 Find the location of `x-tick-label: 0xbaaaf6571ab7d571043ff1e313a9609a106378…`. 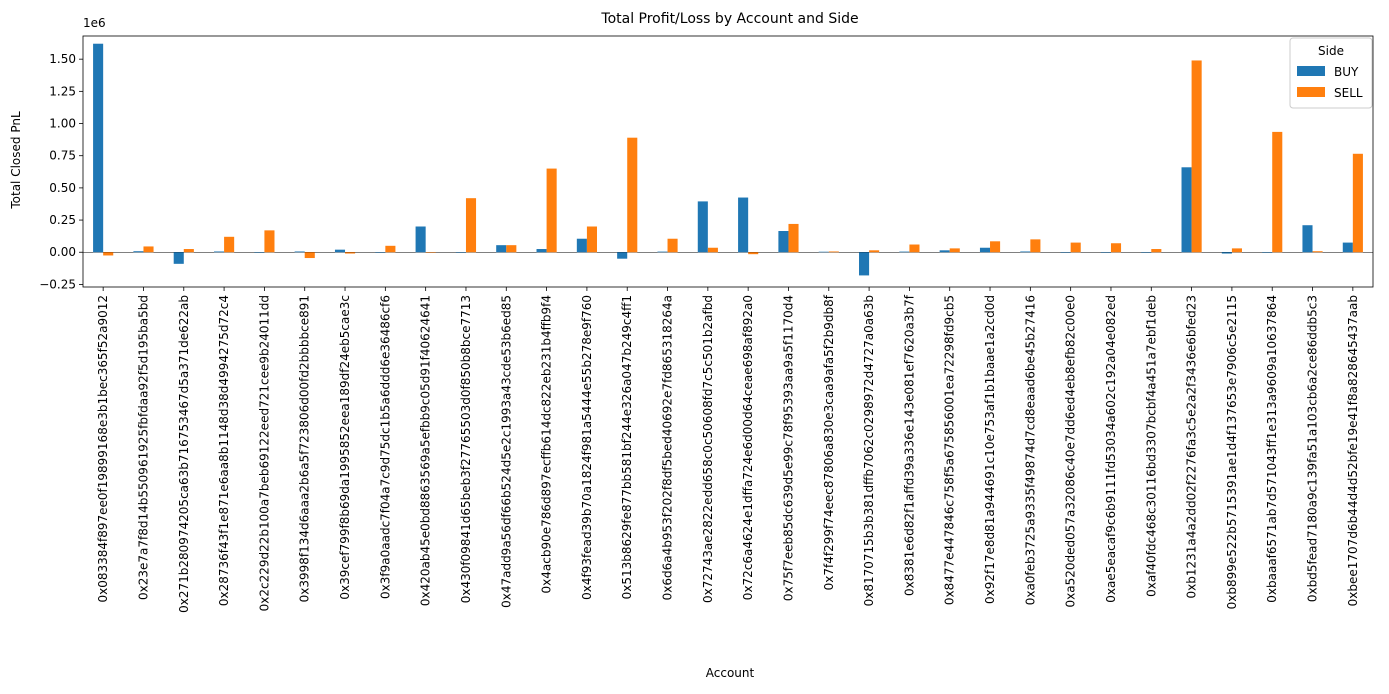

x-tick-label: 0xbaaaf6571ab7d571043ff1e313a9609a106378… is located at coordinates (1272, 449).